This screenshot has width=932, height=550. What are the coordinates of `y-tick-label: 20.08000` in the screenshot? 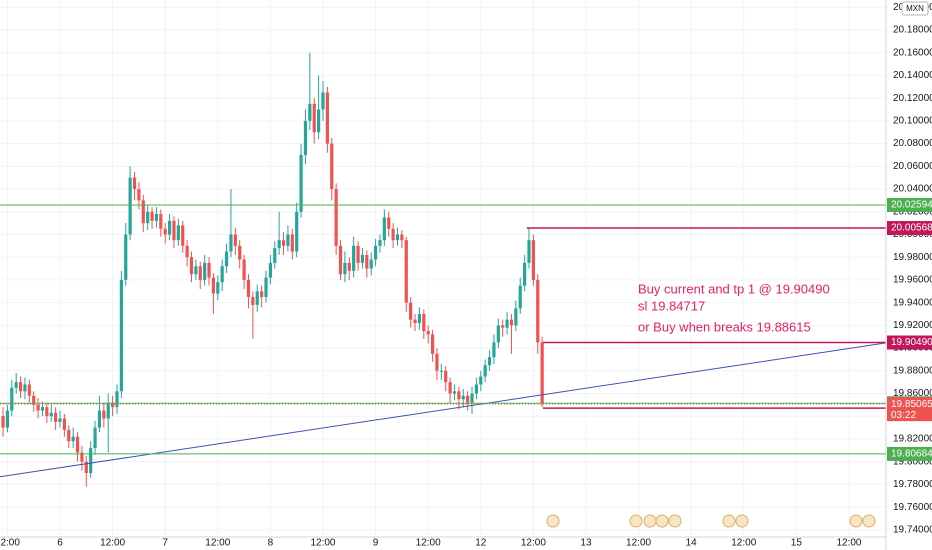 It's located at (912, 143).